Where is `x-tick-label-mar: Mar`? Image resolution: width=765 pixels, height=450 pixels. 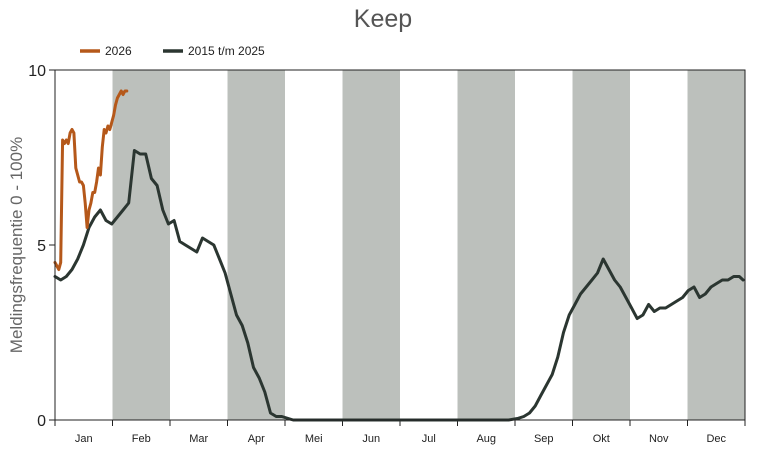 x-tick-label-mar: Mar is located at coordinates (198, 439).